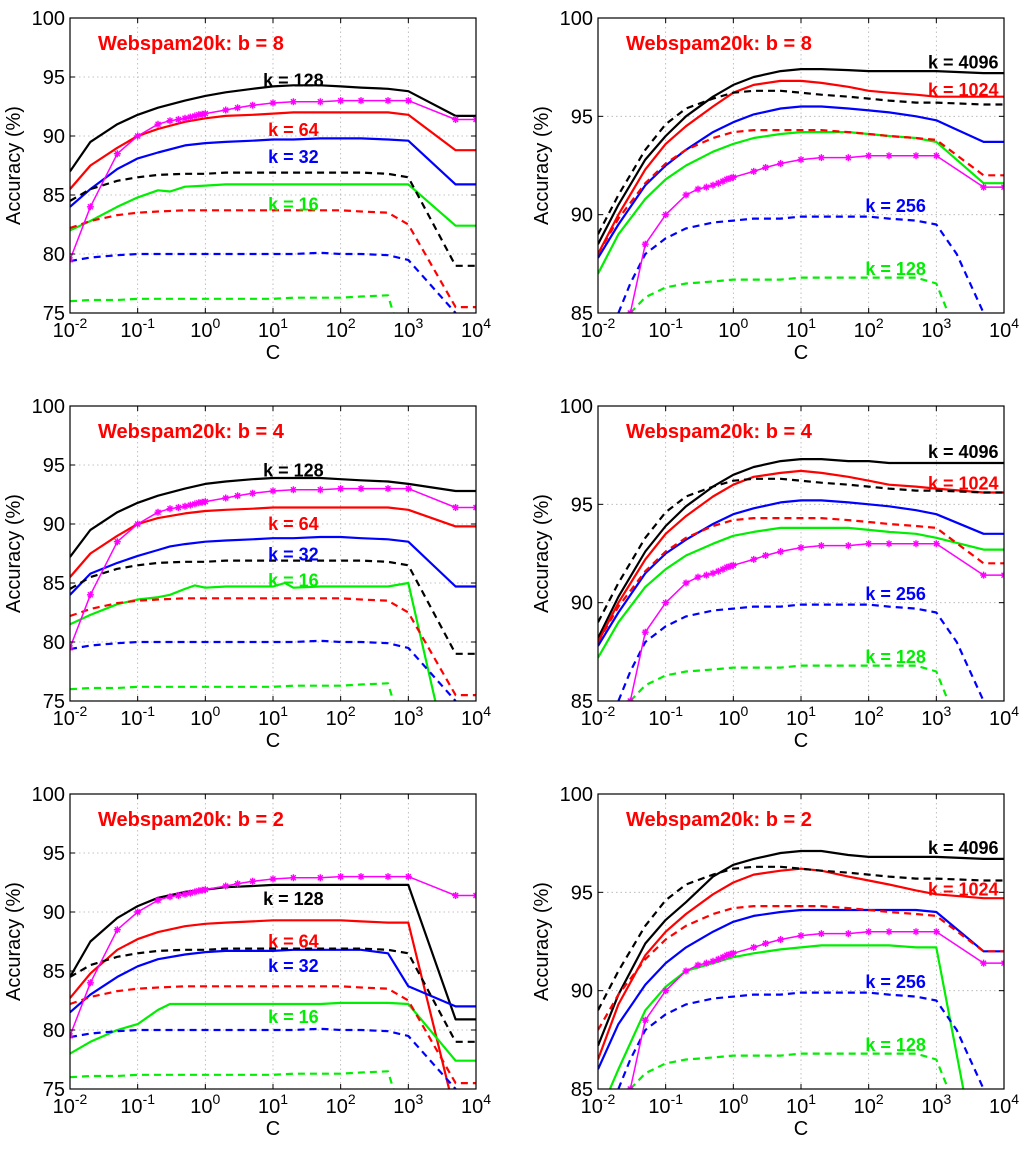  I want to click on x-tick-label: 10¹, so click(801, 1104).